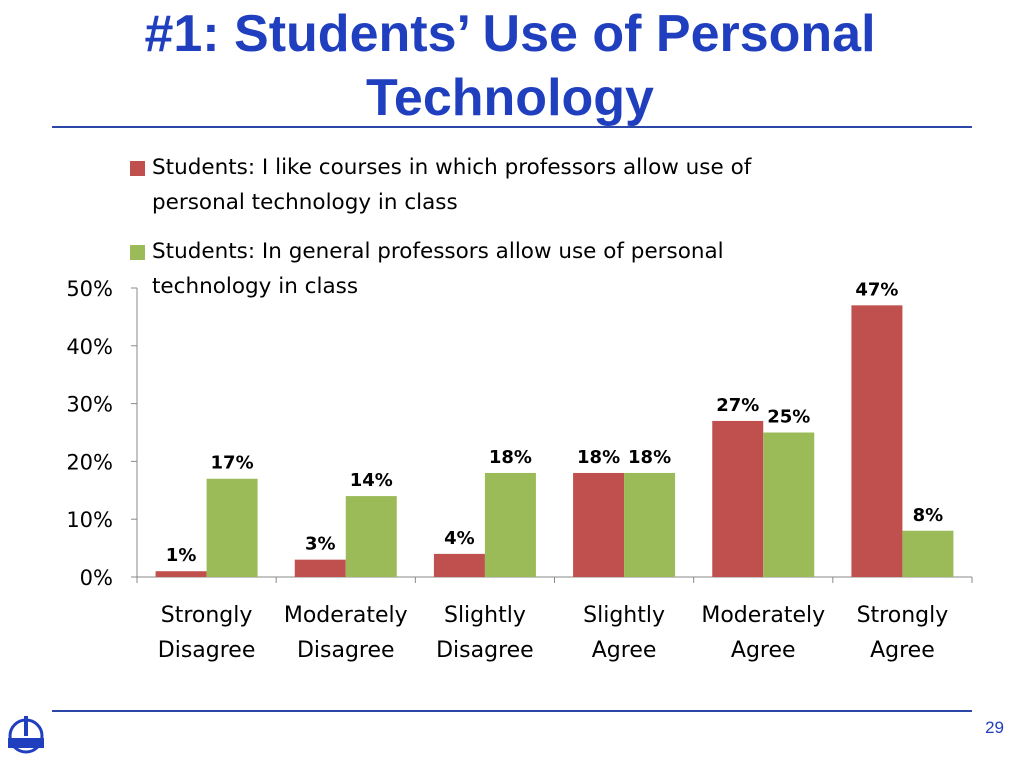 The image size is (1024, 768). Describe the element at coordinates (737, 405) in the screenshot. I see `data-label: 27%` at that location.